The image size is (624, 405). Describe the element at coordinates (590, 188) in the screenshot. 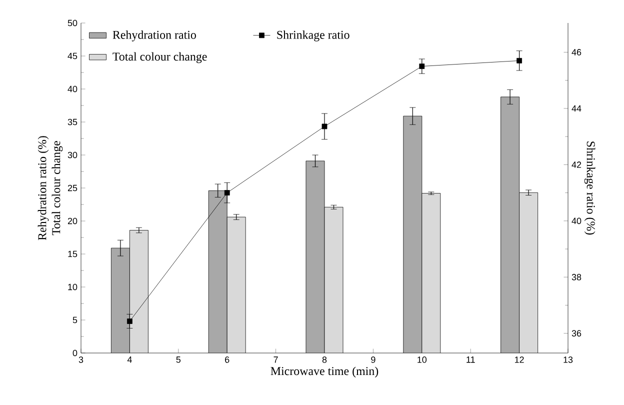

I see `y2-axis-title: Shrinkage ratio (%)` at that location.